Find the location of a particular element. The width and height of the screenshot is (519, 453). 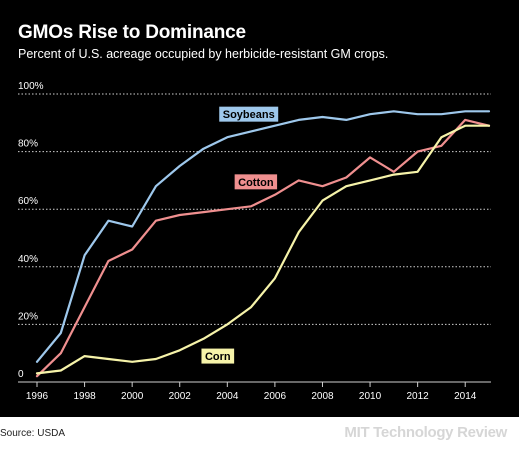

x-tick-label: 1996 is located at coordinates (37, 396).